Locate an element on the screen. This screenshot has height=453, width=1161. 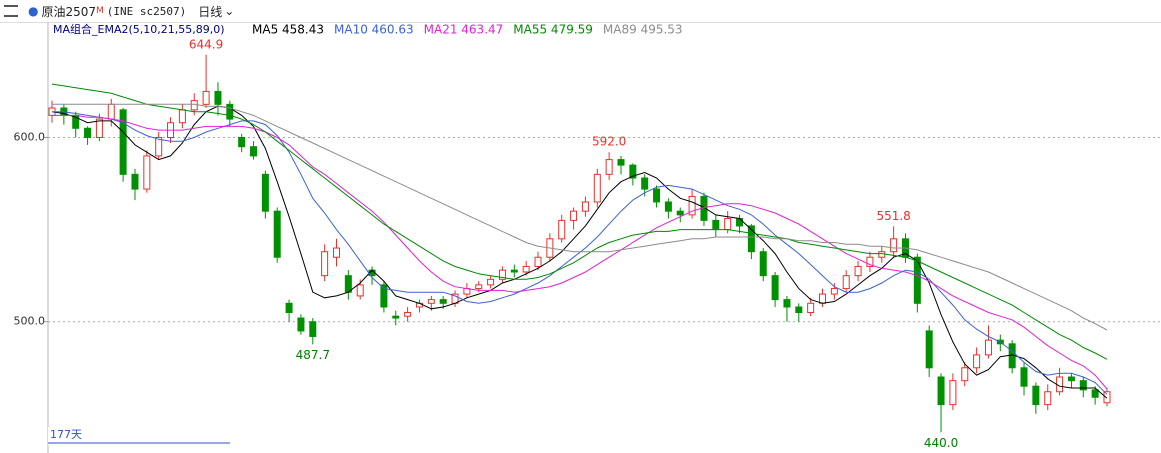
legend-entry: MA10 460.63 is located at coordinates (374, 30).